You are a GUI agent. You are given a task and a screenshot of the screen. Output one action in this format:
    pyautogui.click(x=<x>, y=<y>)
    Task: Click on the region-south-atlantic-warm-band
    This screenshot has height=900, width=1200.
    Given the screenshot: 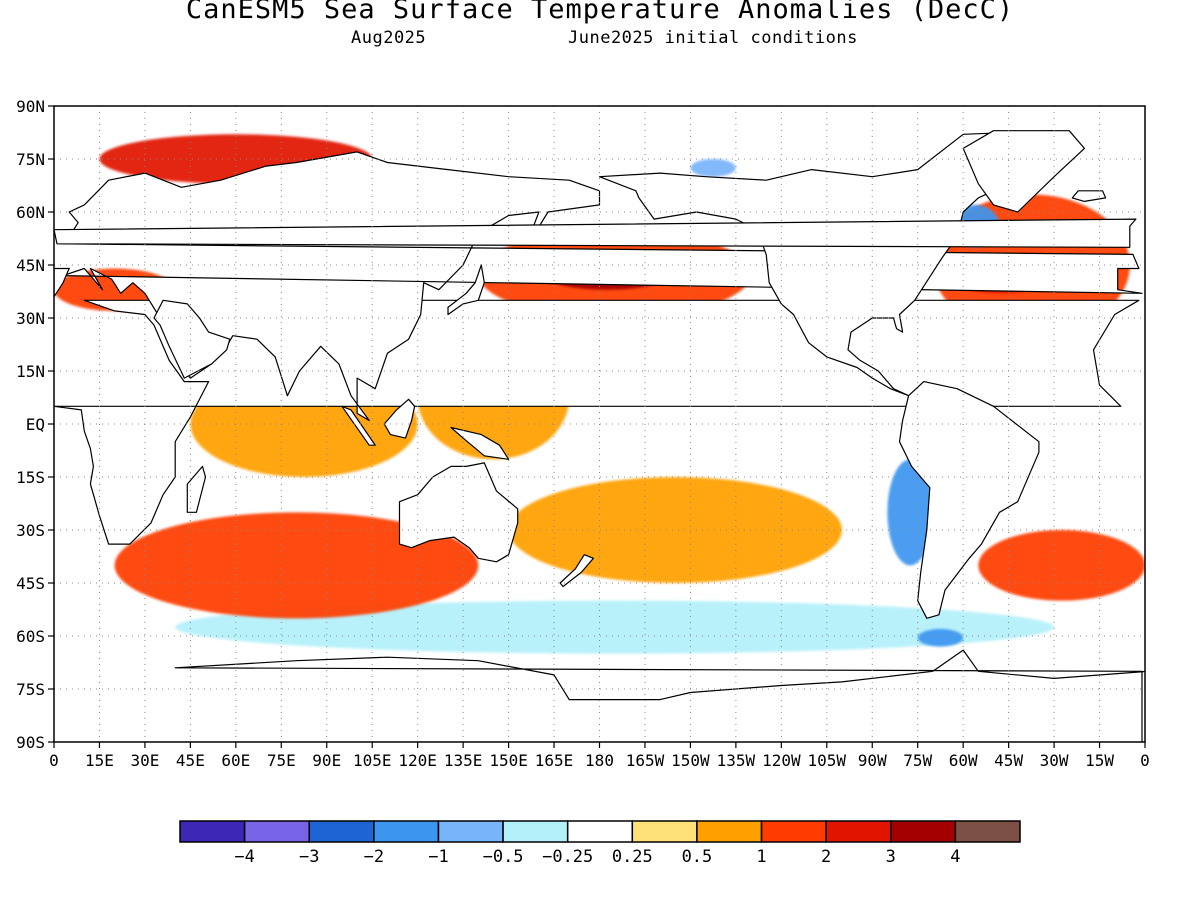 What is the action you would take?
    pyautogui.click(x=1061, y=565)
    